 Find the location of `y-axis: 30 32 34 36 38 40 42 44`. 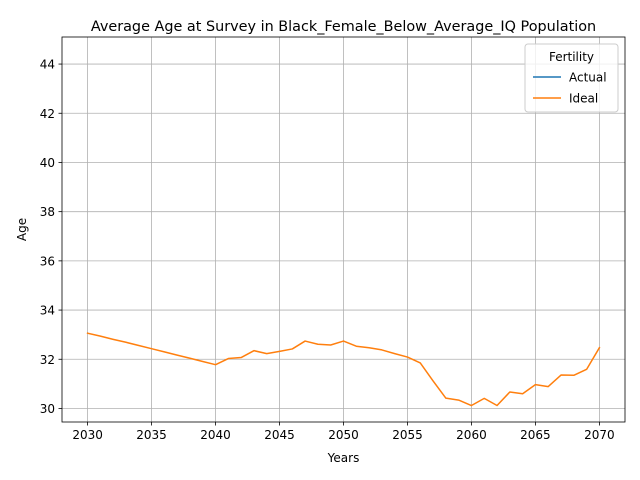

y-axis: 30 32 34 36 38 40 42 44 is located at coordinates (51, 237).